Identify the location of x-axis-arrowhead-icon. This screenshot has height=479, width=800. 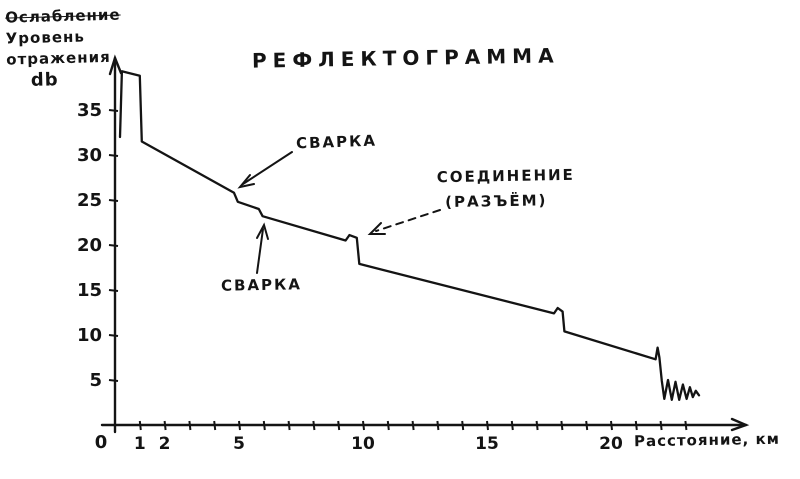
(740, 424).